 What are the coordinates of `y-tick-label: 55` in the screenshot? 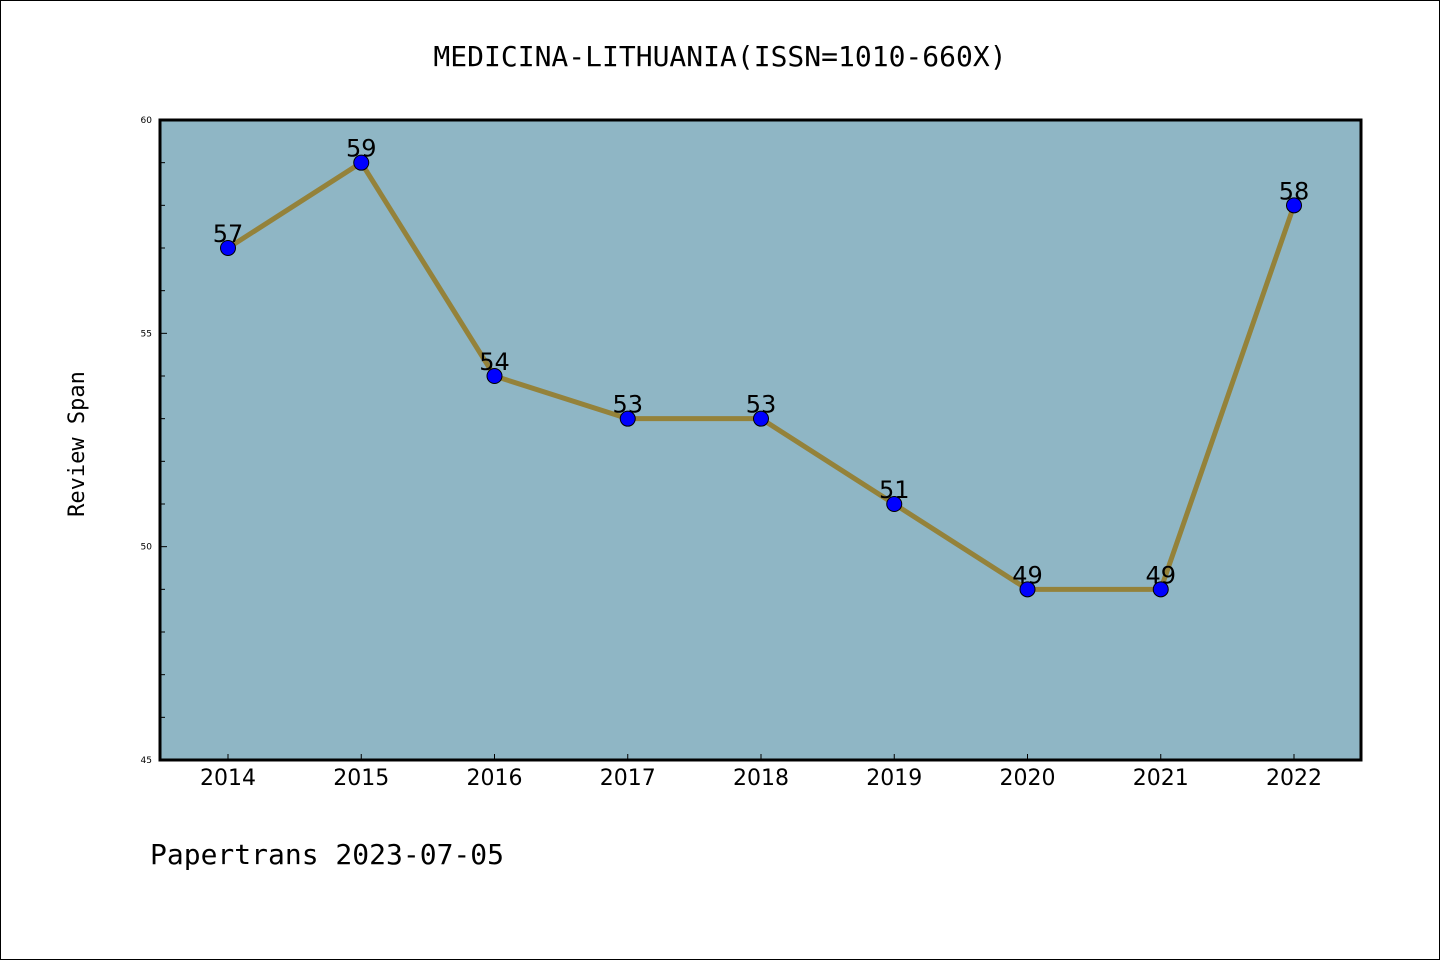 It's located at (146, 334).